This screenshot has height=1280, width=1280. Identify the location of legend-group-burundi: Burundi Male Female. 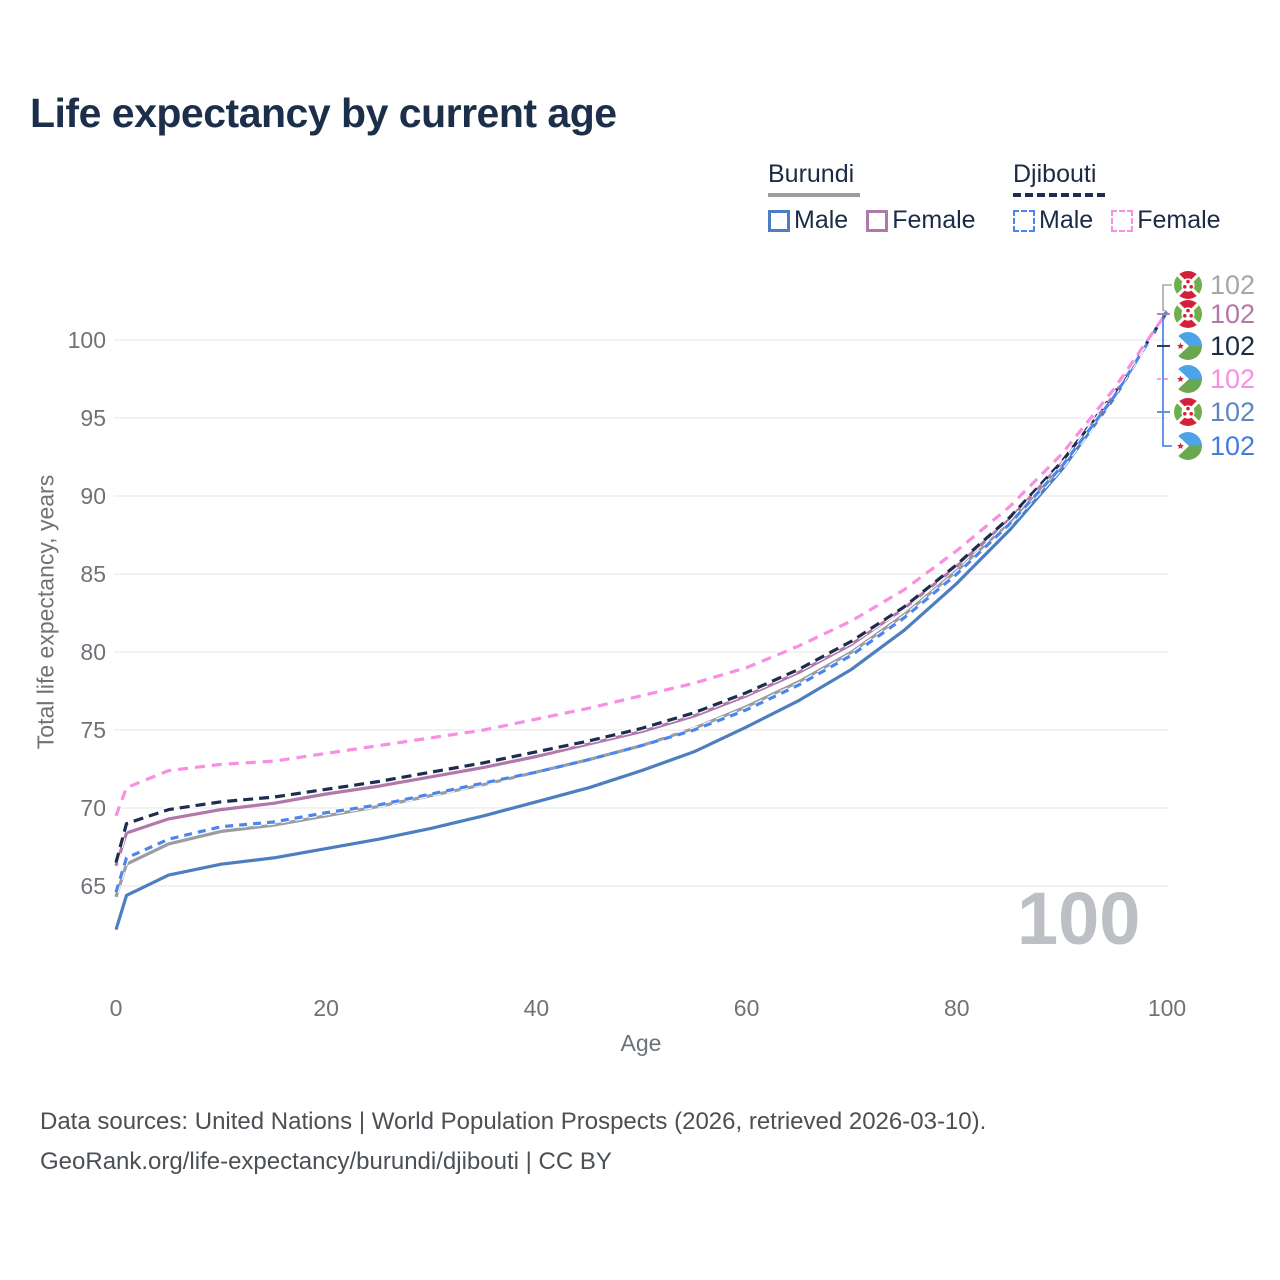
(872, 197).